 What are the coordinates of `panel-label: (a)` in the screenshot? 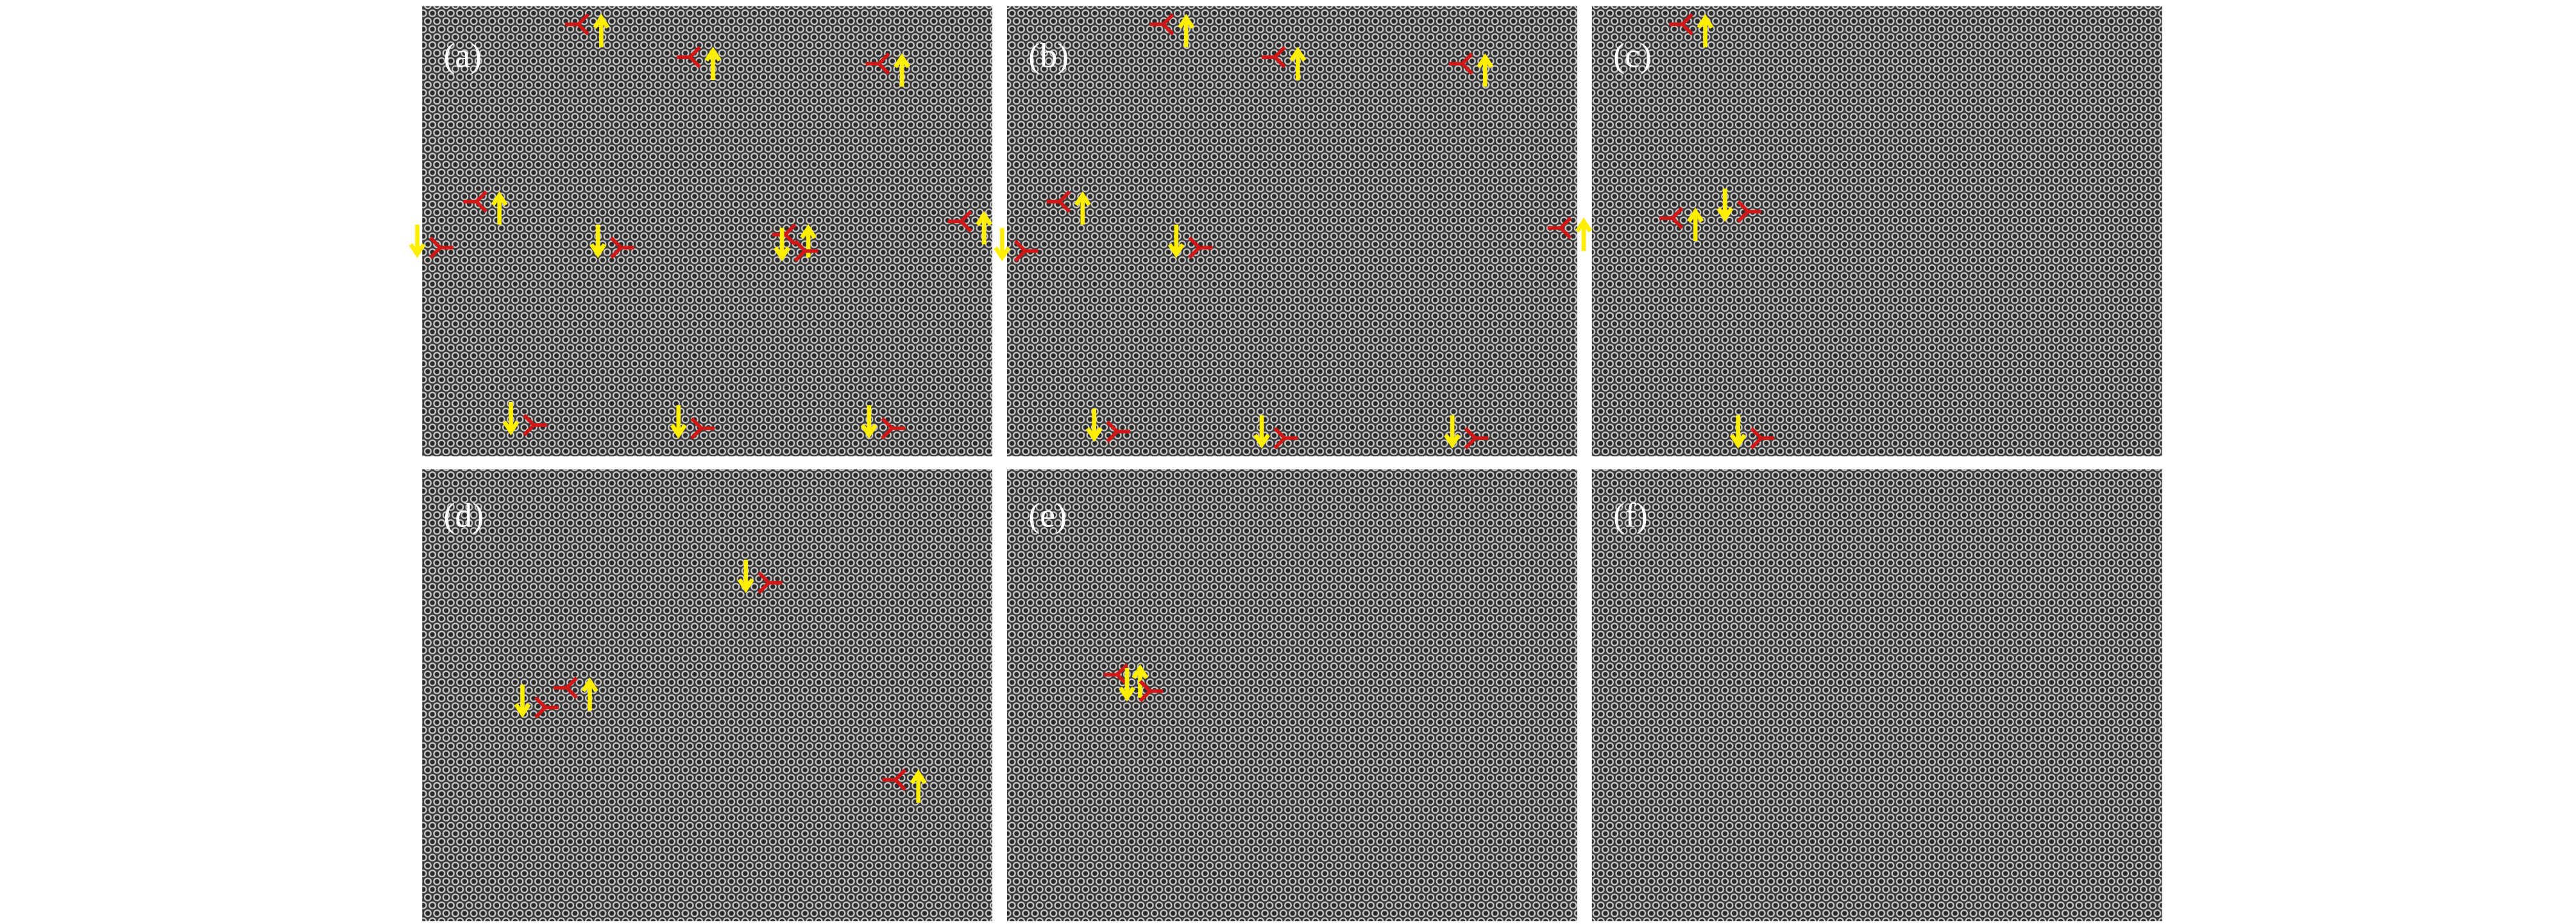 It's located at (463, 56).